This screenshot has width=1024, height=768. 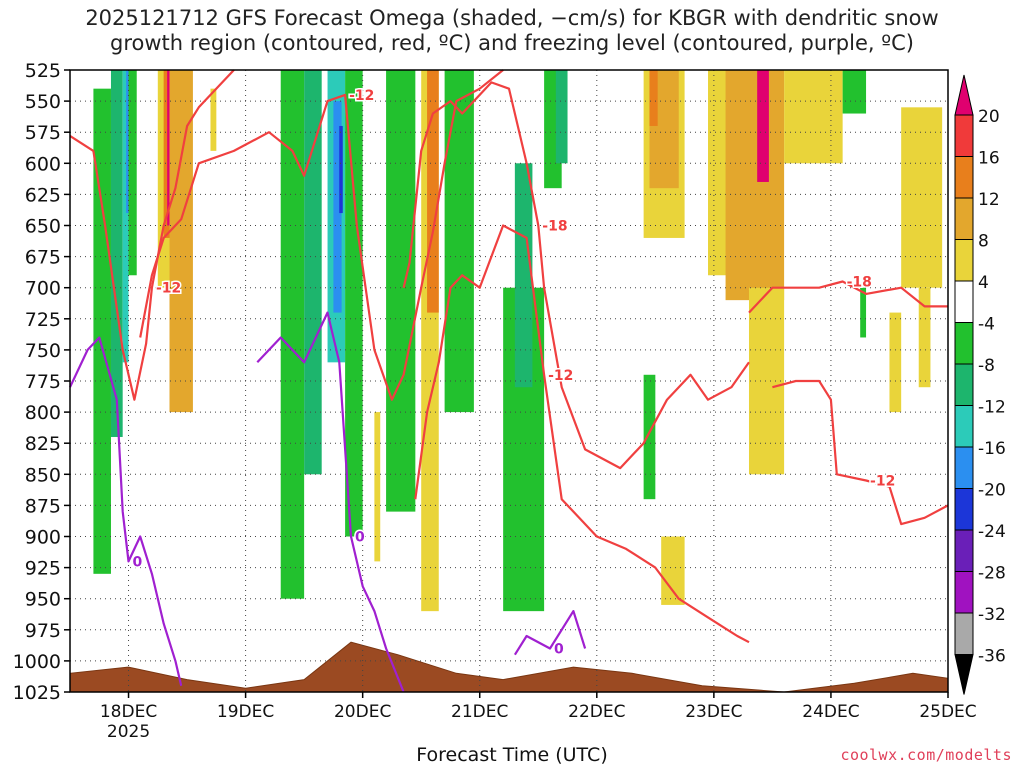 What do you see at coordinates (947, 712) in the screenshot?
I see `x-tick-label: 25DEC` at bounding box center [947, 712].